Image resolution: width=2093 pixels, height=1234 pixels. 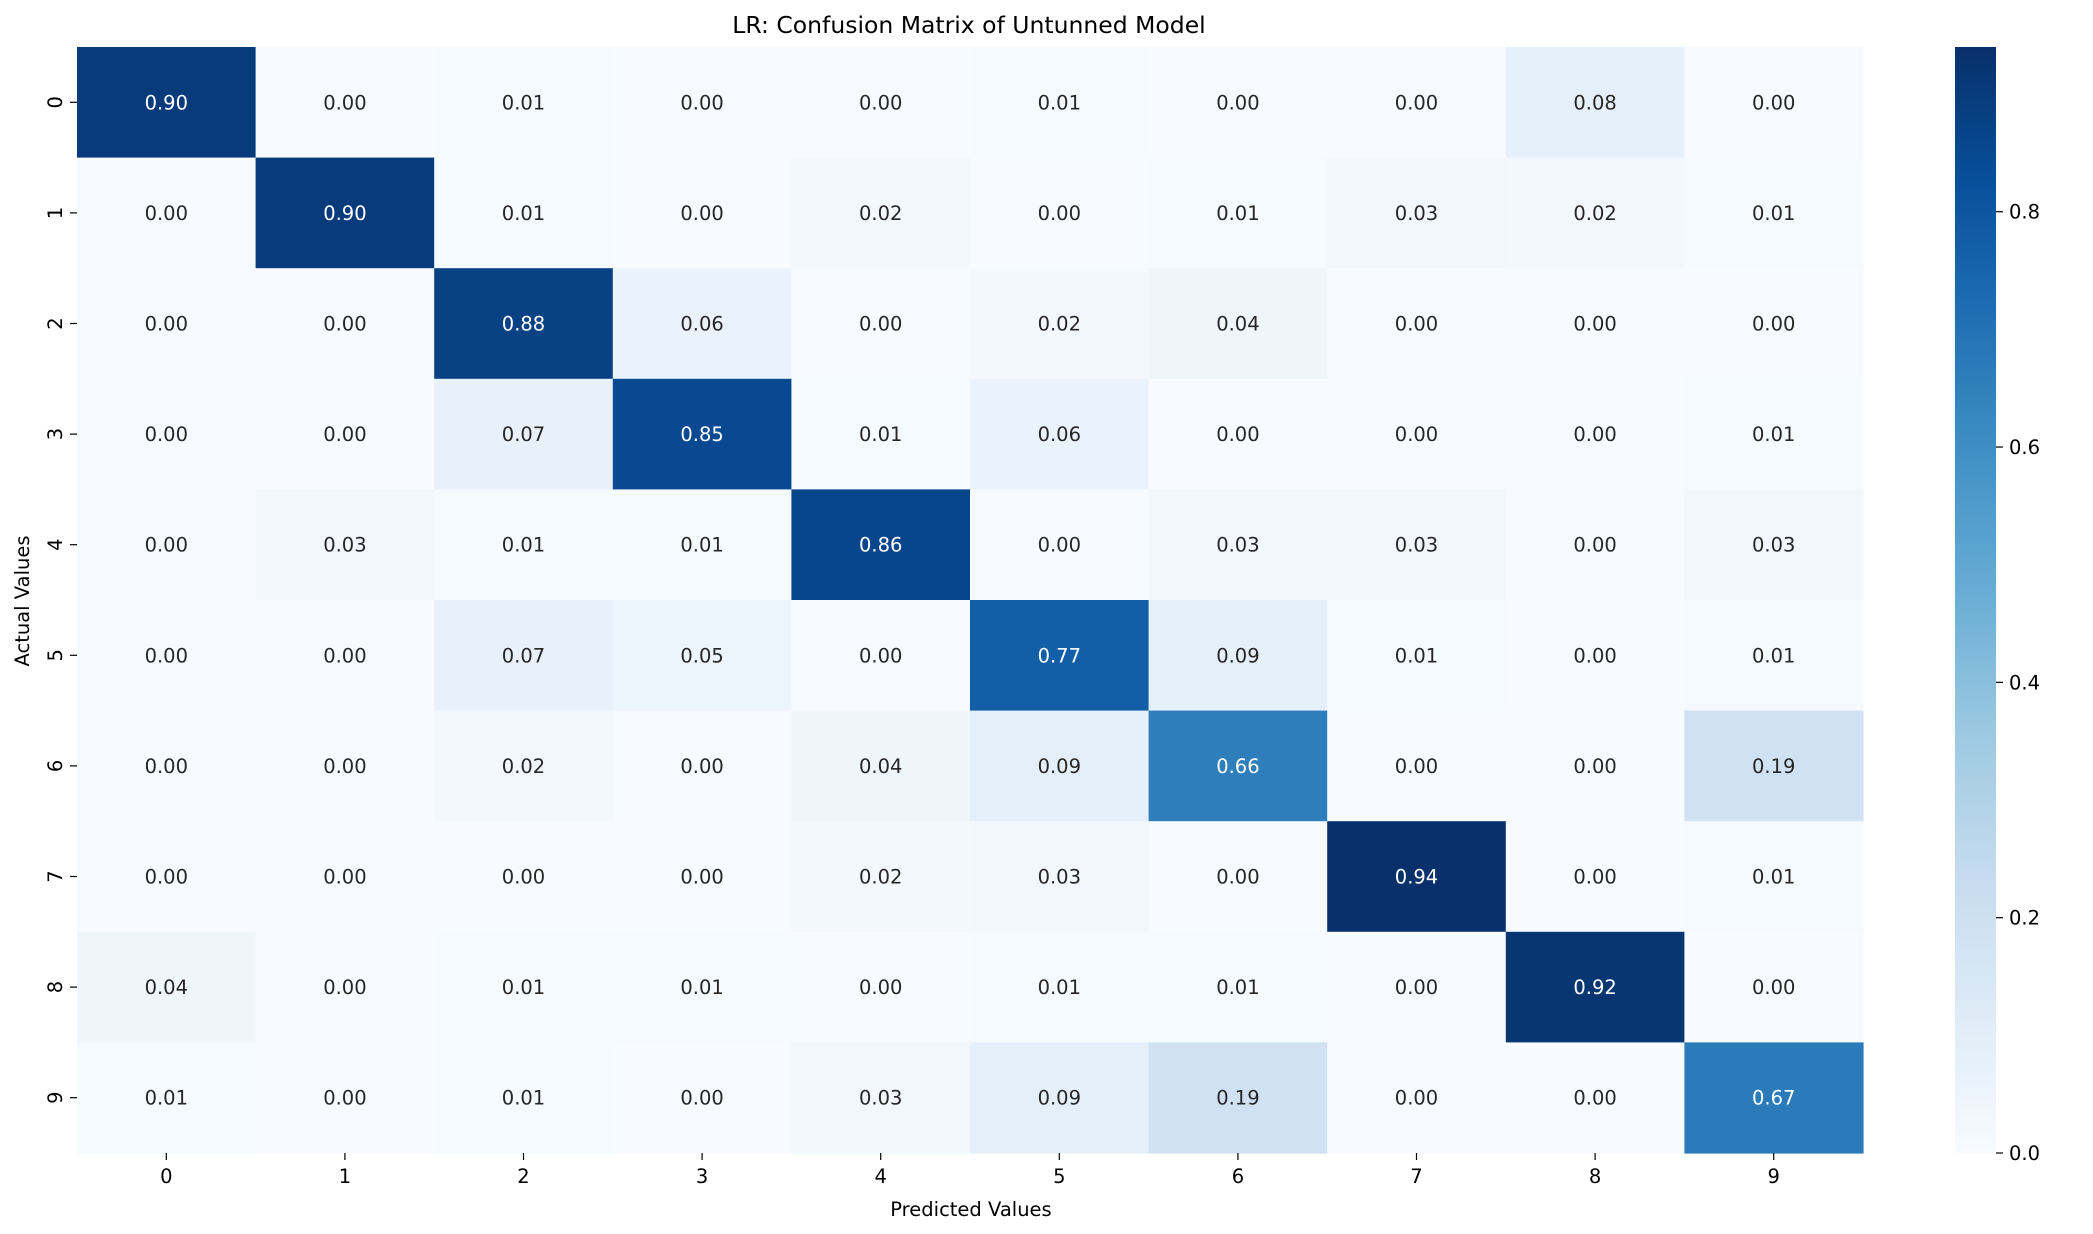 I want to click on heatmap-cell-r4-c8, so click(x=1595, y=545).